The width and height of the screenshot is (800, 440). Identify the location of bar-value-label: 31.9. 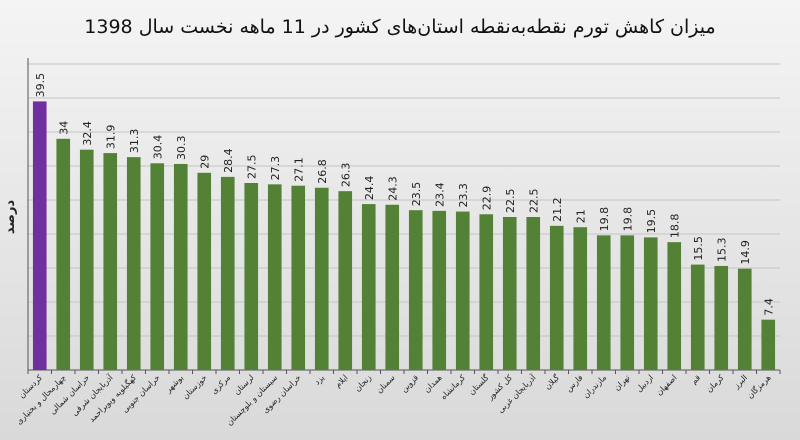
(110, 137).